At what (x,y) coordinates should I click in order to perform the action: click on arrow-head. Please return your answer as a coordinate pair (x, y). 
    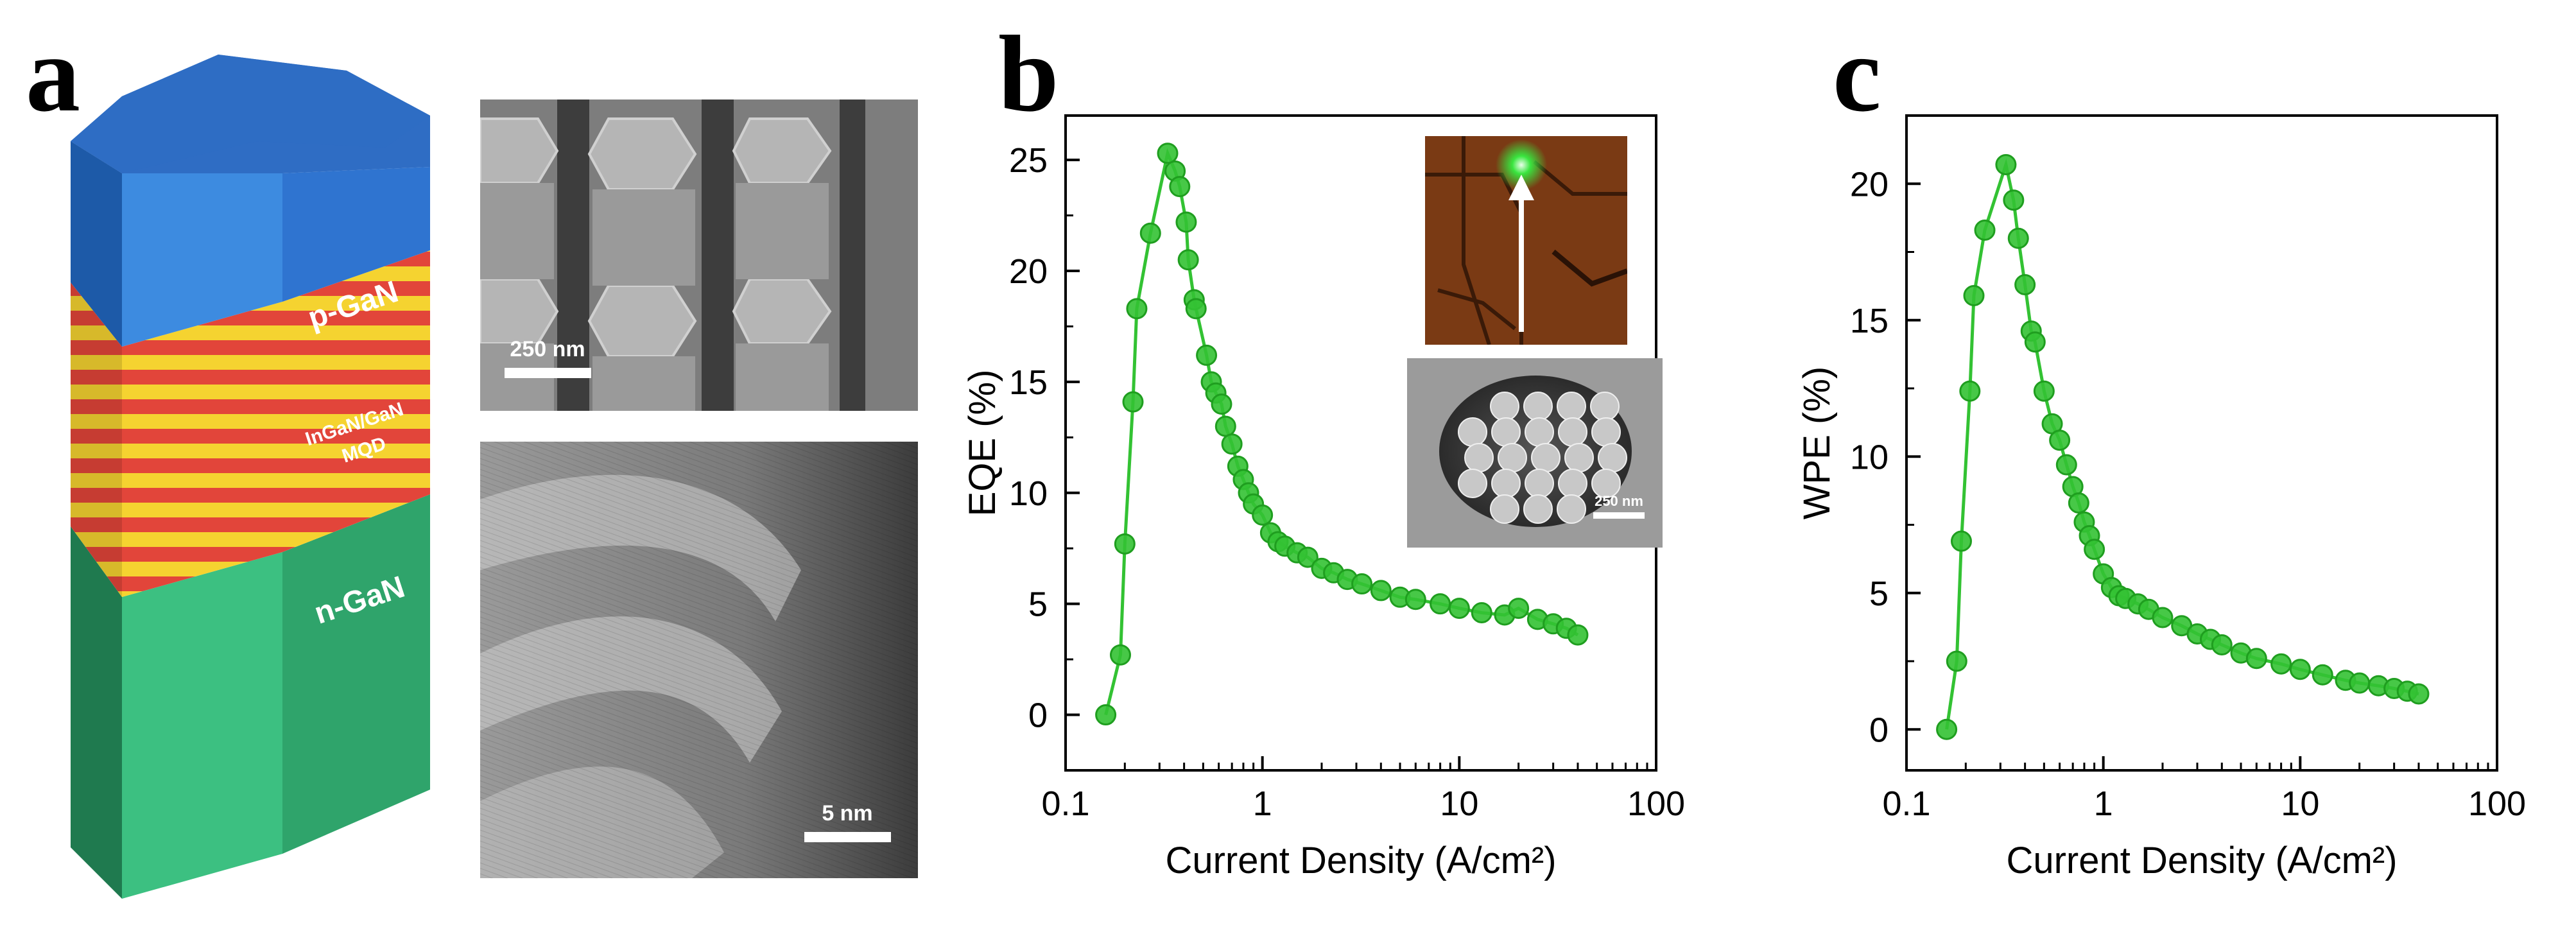
    Looking at the image, I should click on (1521, 187).